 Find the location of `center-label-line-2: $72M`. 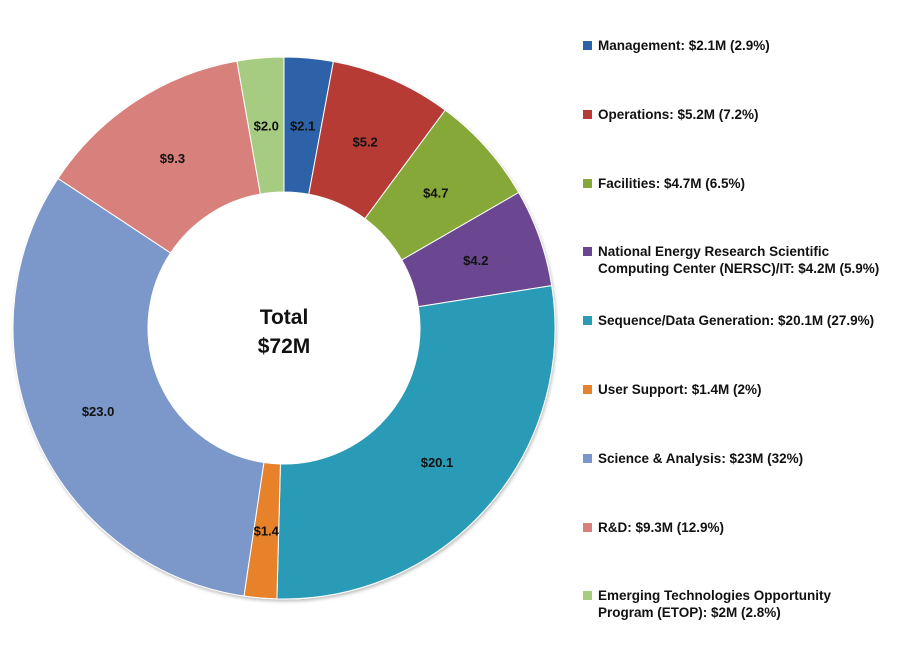

center-label-line-2: $72M is located at coordinates (284, 346).